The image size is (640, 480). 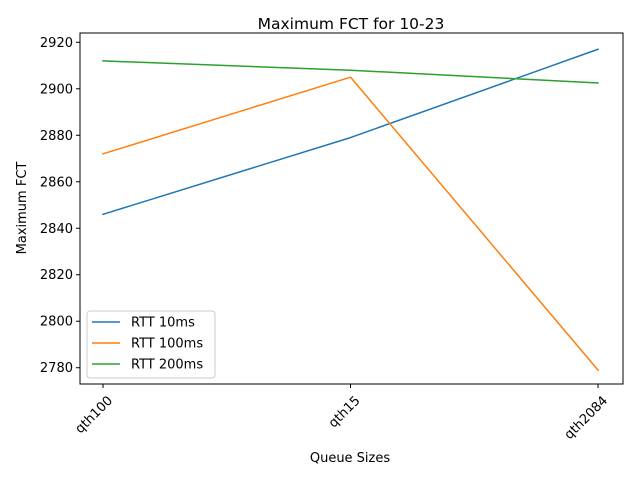 I want to click on legend: RTT 10ms RTT 100ms RTT 200ms, so click(x=151, y=344).